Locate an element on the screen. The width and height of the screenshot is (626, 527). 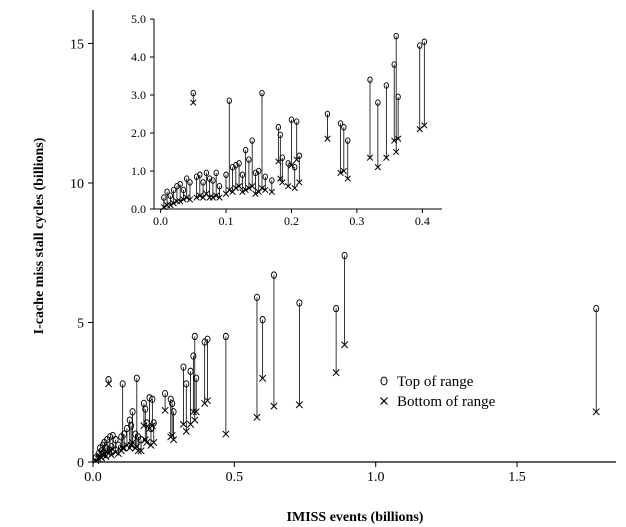
main-x-tick-label: 1.5 is located at coordinates (517, 477).